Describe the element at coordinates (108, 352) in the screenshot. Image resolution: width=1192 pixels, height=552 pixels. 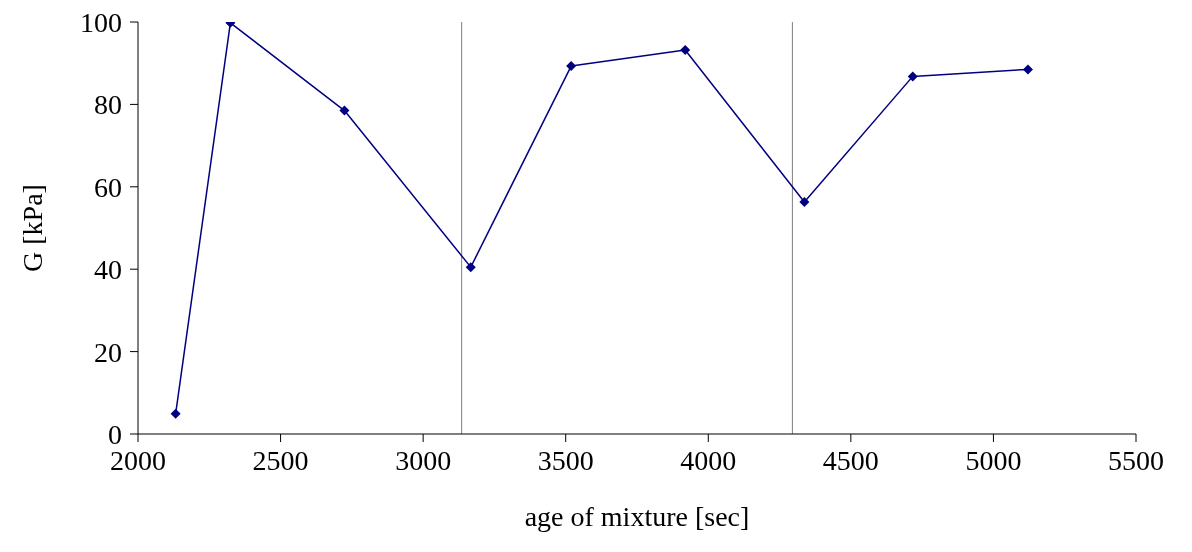
I see `y-tick-label: 20` at that location.